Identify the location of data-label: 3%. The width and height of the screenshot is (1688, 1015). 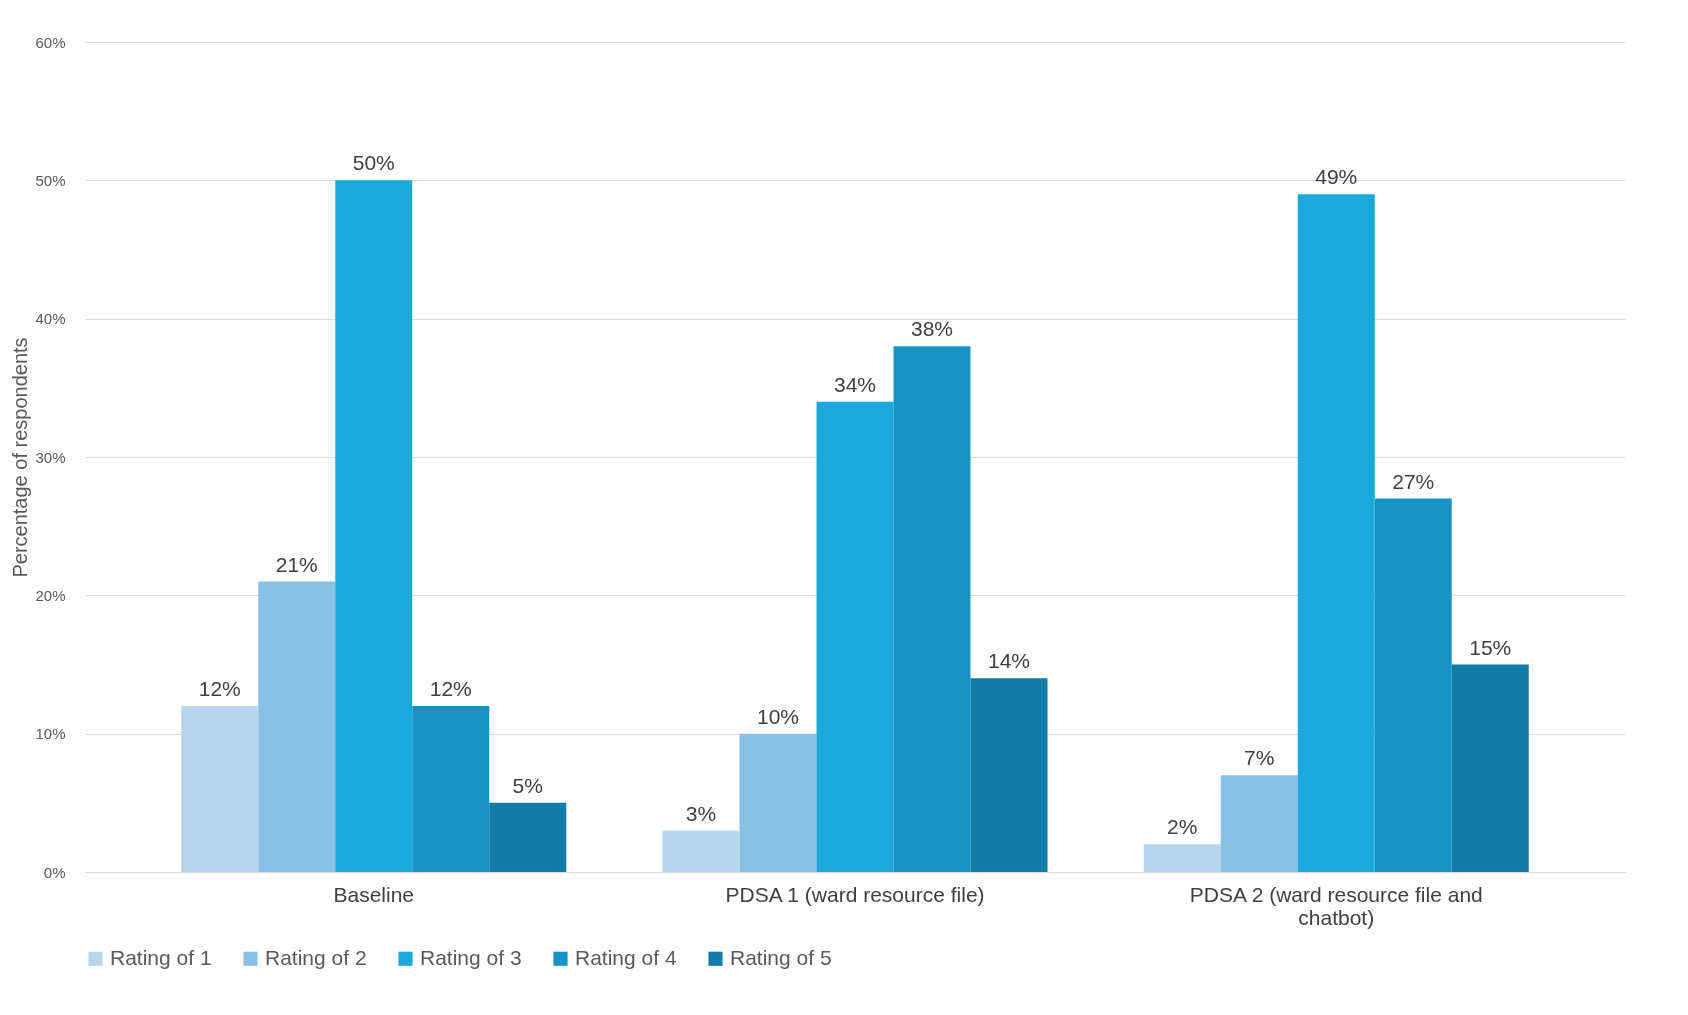
(701, 813).